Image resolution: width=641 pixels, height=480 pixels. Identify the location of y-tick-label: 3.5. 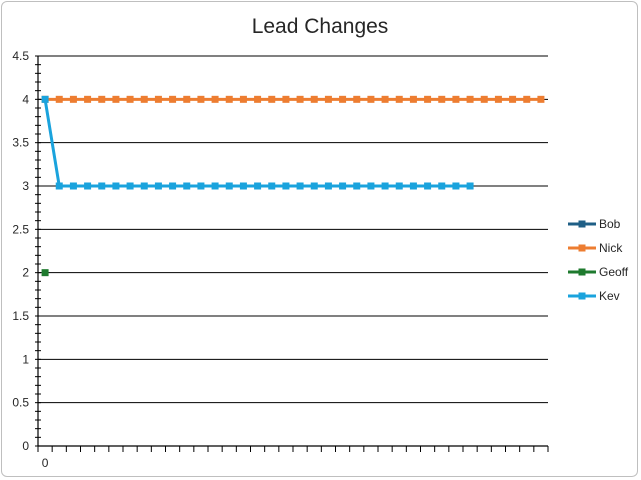
(20, 143).